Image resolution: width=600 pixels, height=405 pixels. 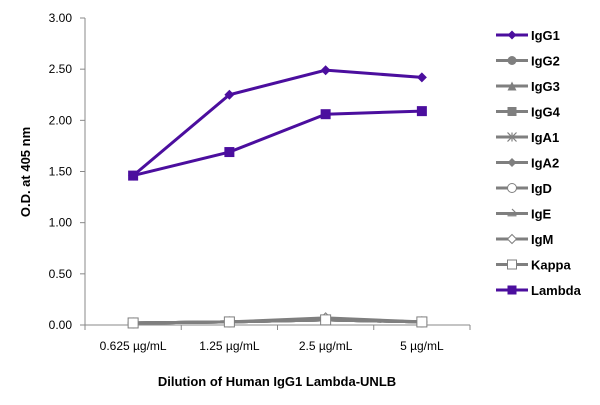 I want to click on legend-item-igg3: IgG3, so click(x=528, y=86).